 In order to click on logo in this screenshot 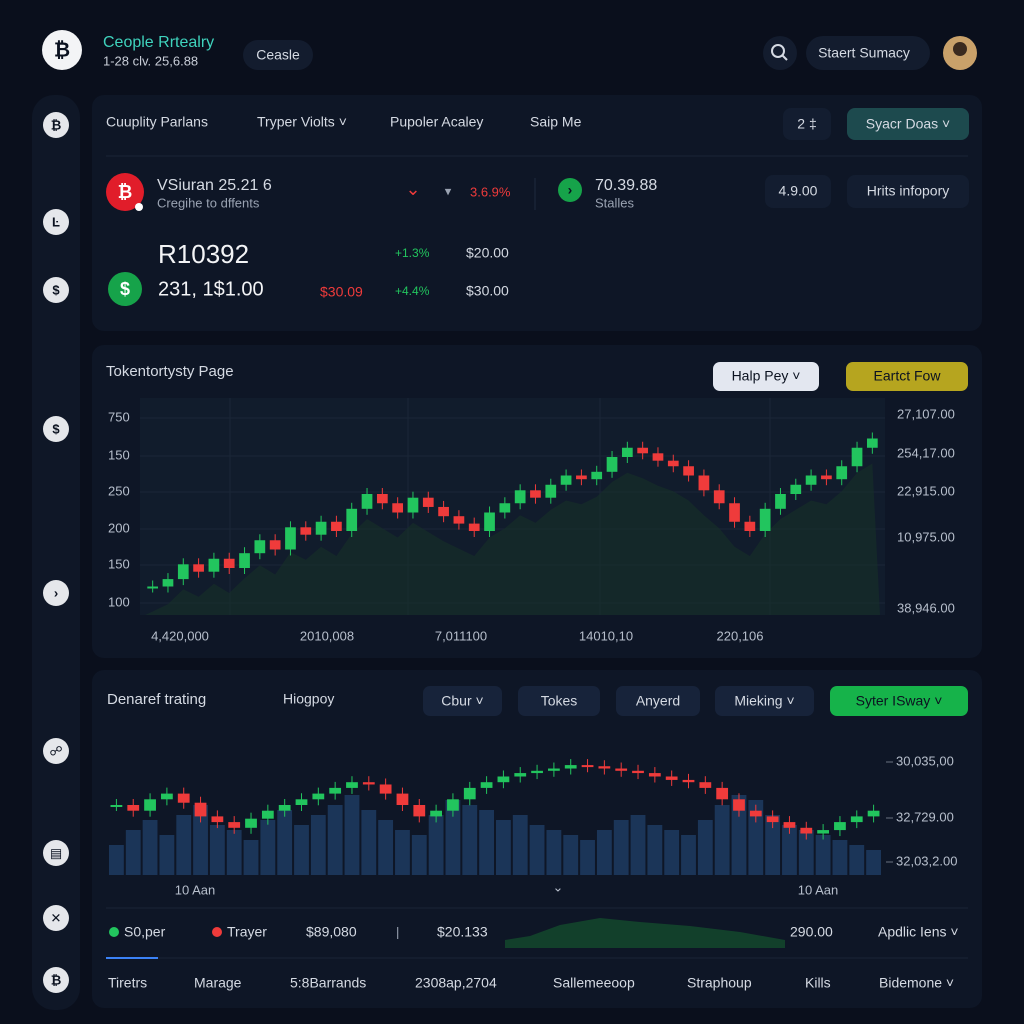, I will do `click(62, 50)`.